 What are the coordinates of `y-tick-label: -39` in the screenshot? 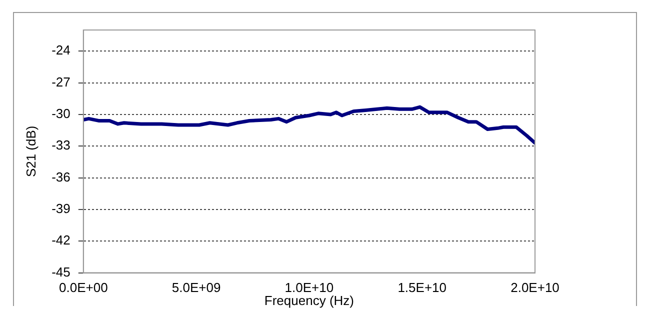 It's located at (61, 208).